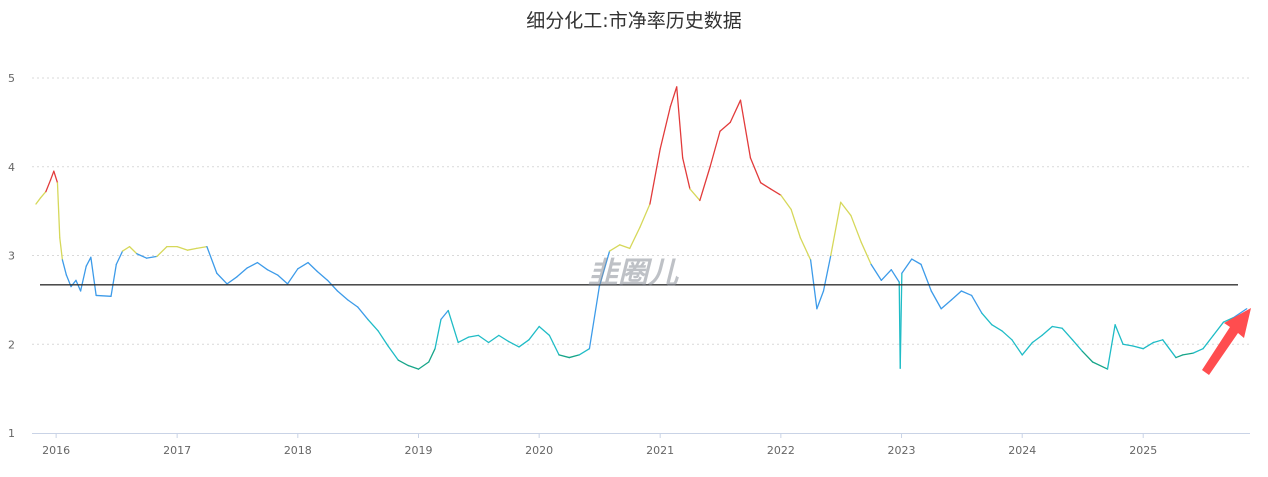 The width and height of the screenshot is (1268, 477). Describe the element at coordinates (298, 450) in the screenshot. I see `x-tick-label: 2018` at that location.